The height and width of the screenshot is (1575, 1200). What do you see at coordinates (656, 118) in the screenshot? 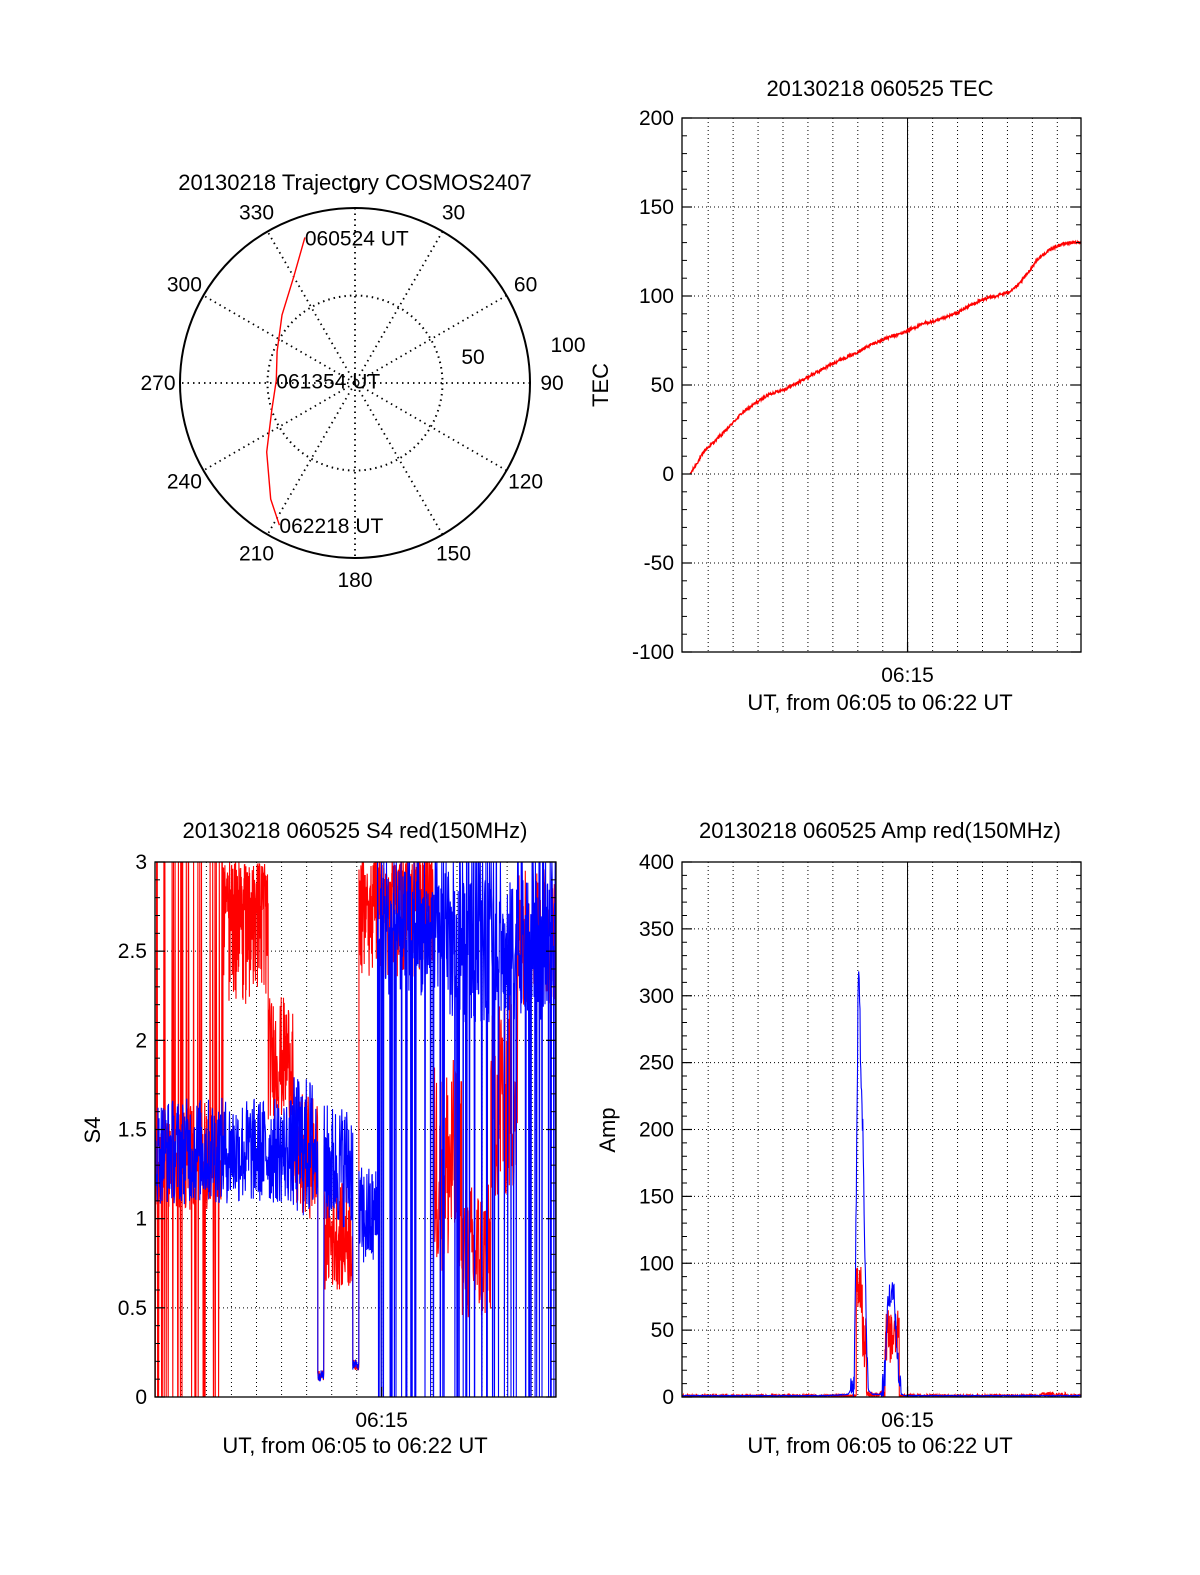
I see `tec-ytick-label: 200` at bounding box center [656, 118].